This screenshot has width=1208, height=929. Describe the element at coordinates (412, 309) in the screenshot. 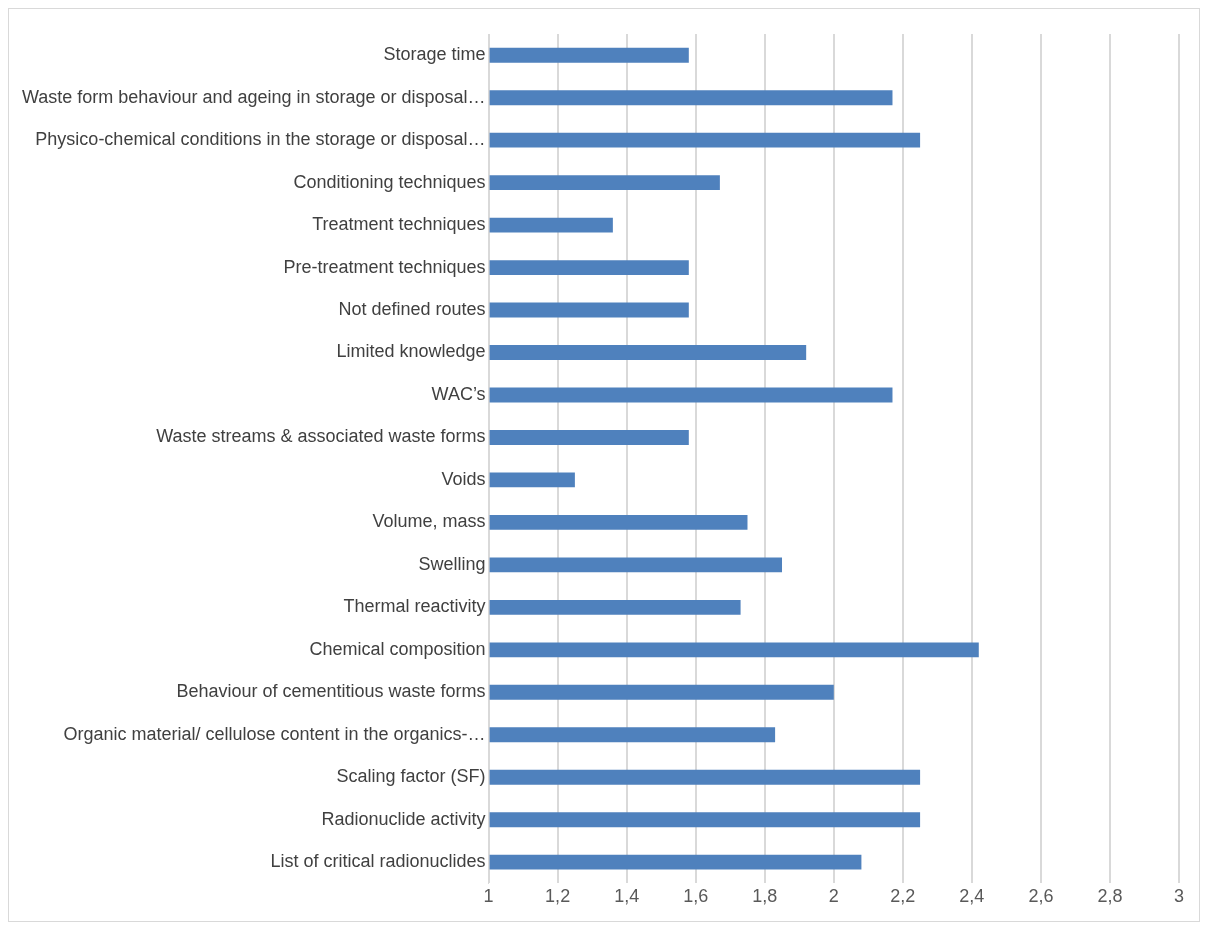

I see `y-tick-label: Not defined routes` at that location.